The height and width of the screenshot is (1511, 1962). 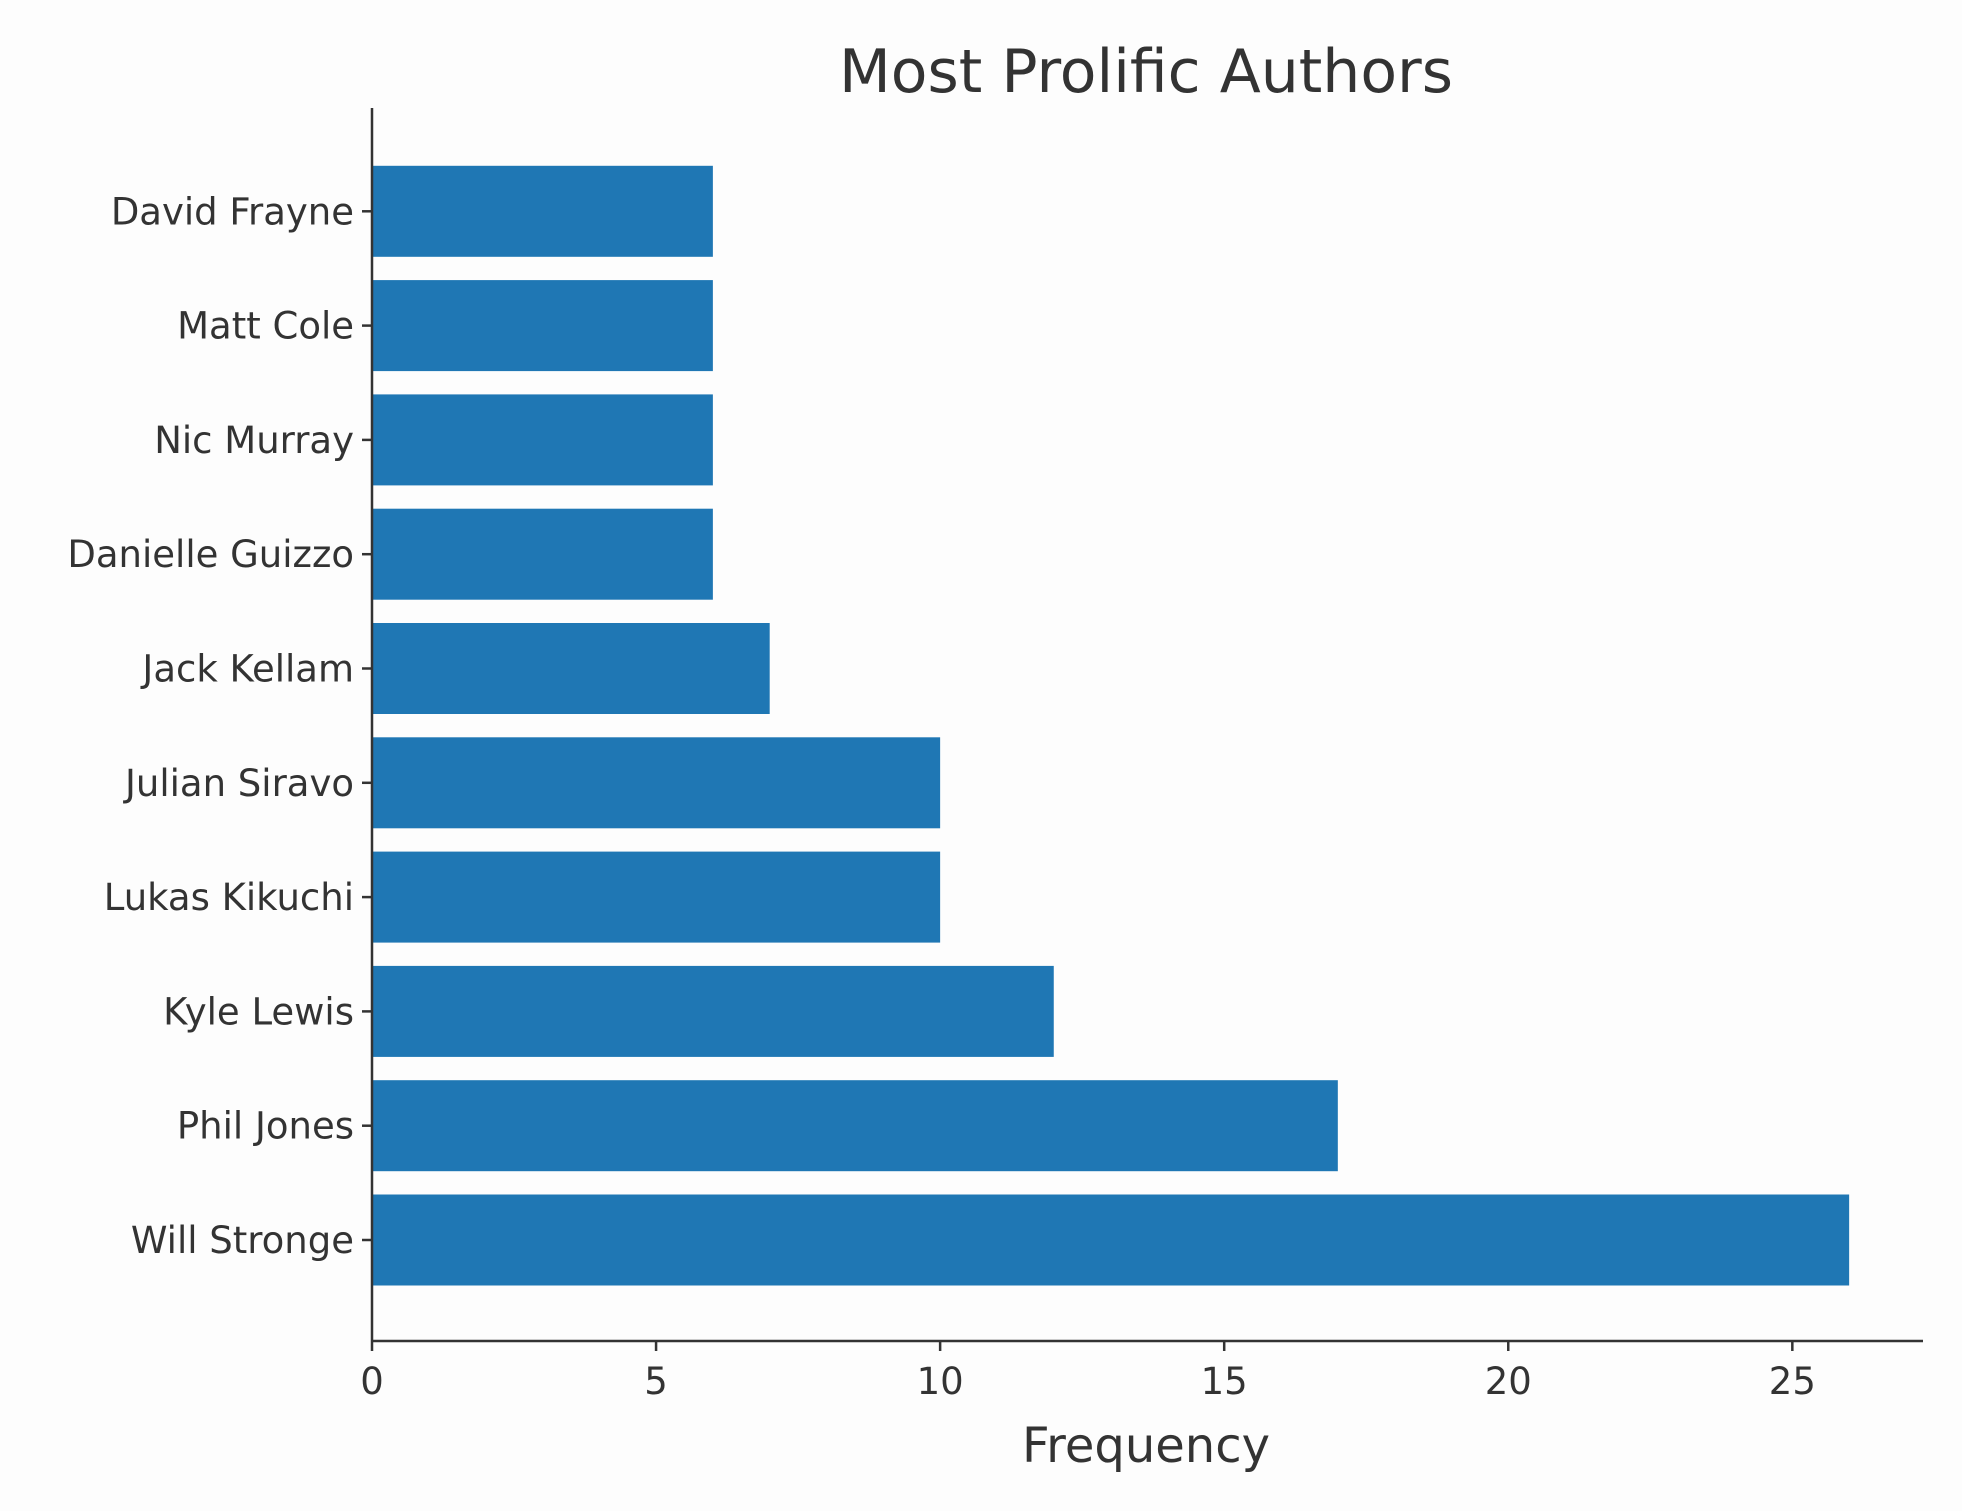 What do you see at coordinates (254, 440) in the screenshot?
I see `y-tick-label: Nic Murray` at bounding box center [254, 440].